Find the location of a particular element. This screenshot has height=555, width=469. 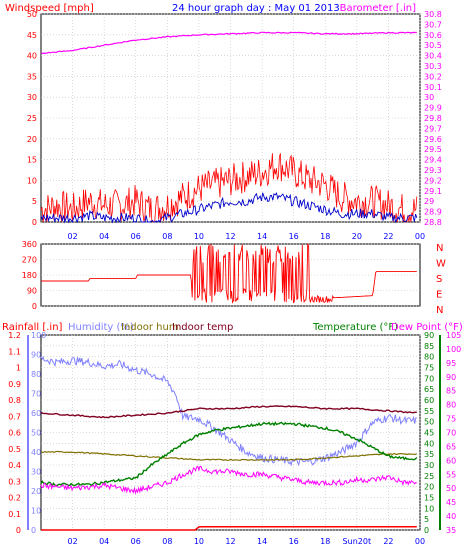

barometer-axis-tick-label: 30.7 is located at coordinates (433, 24).